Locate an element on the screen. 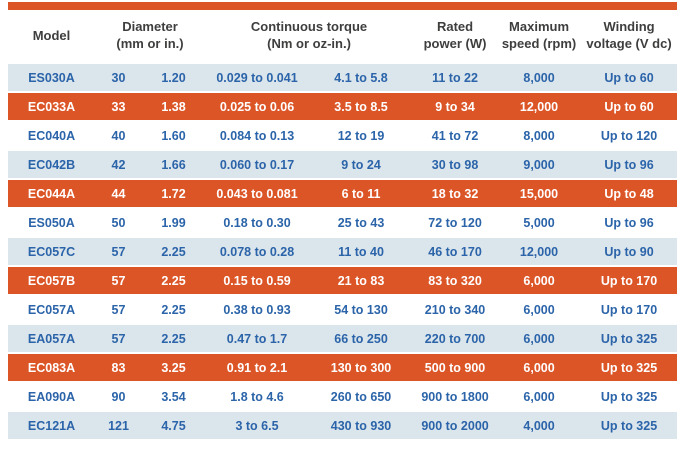  cell-dia-in: 1.20 is located at coordinates (174, 77).